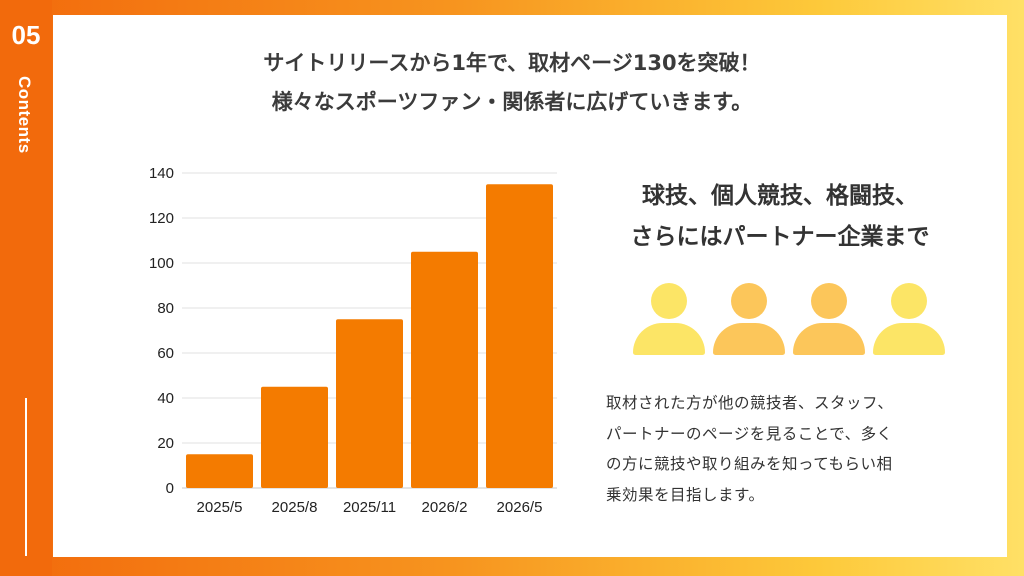 Image resolution: width=1024 pixels, height=576 pixels. What do you see at coordinates (165, 353) in the screenshot?
I see `y-tick-label: 60` at bounding box center [165, 353].